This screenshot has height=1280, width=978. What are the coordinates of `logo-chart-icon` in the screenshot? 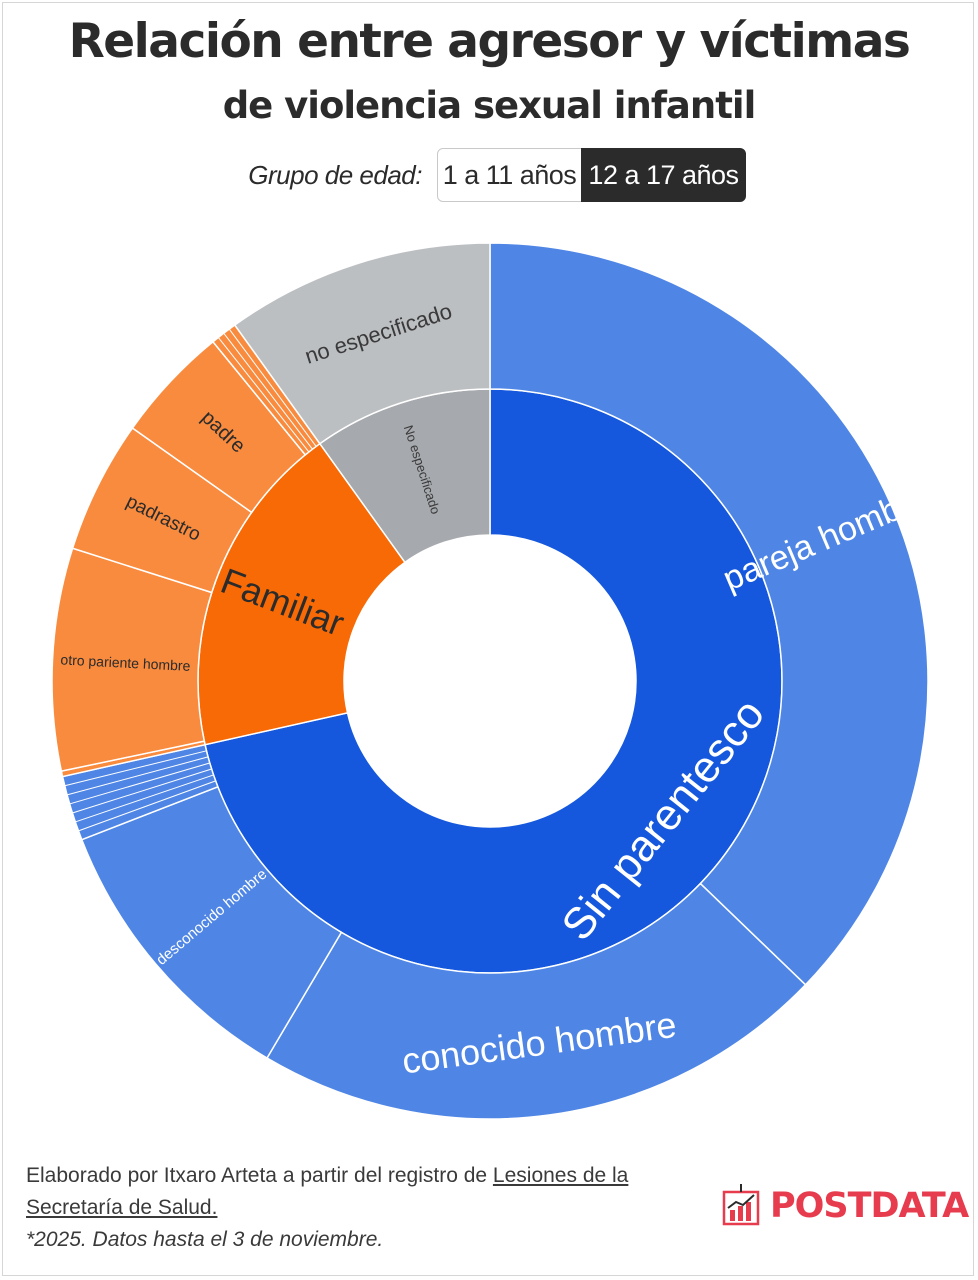 It's located at (741, 1205).